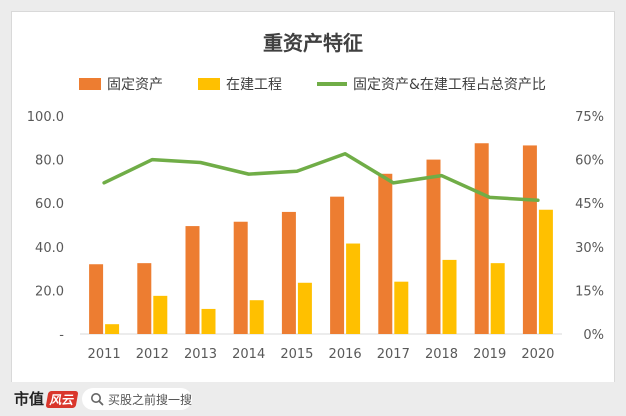 This screenshot has height=416, width=626. What do you see at coordinates (345, 354) in the screenshot?
I see `x-tick-label: 2016` at bounding box center [345, 354].